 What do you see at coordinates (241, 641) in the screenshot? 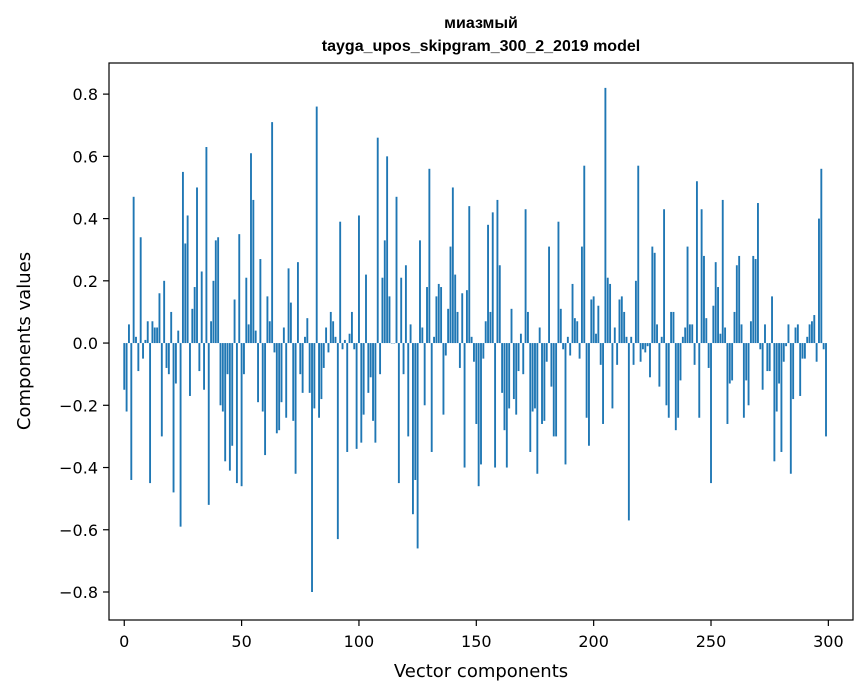
I see `x-tick-label: 50` at bounding box center [241, 641].